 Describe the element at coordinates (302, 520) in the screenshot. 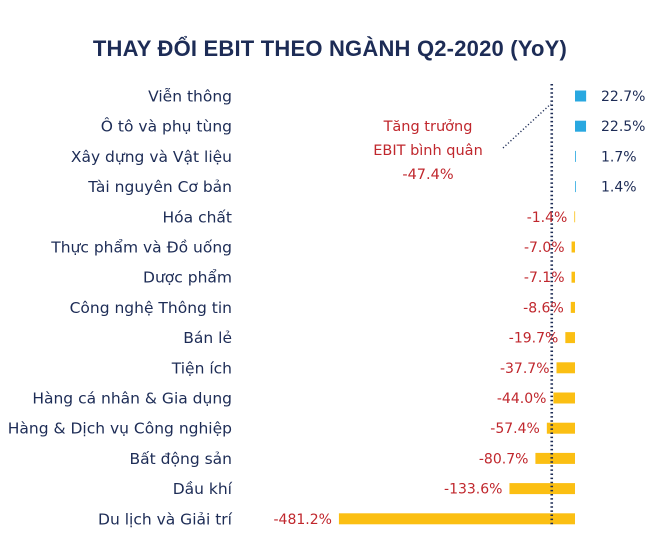

I see `value-label: -481.2%` at that location.